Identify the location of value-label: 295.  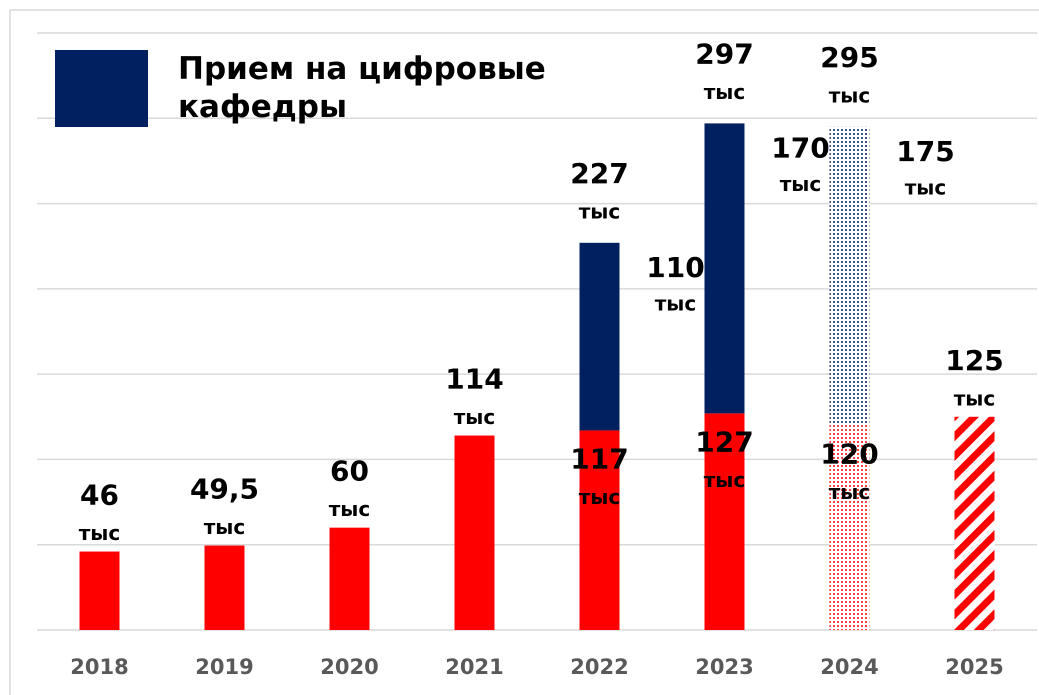
(849, 57).